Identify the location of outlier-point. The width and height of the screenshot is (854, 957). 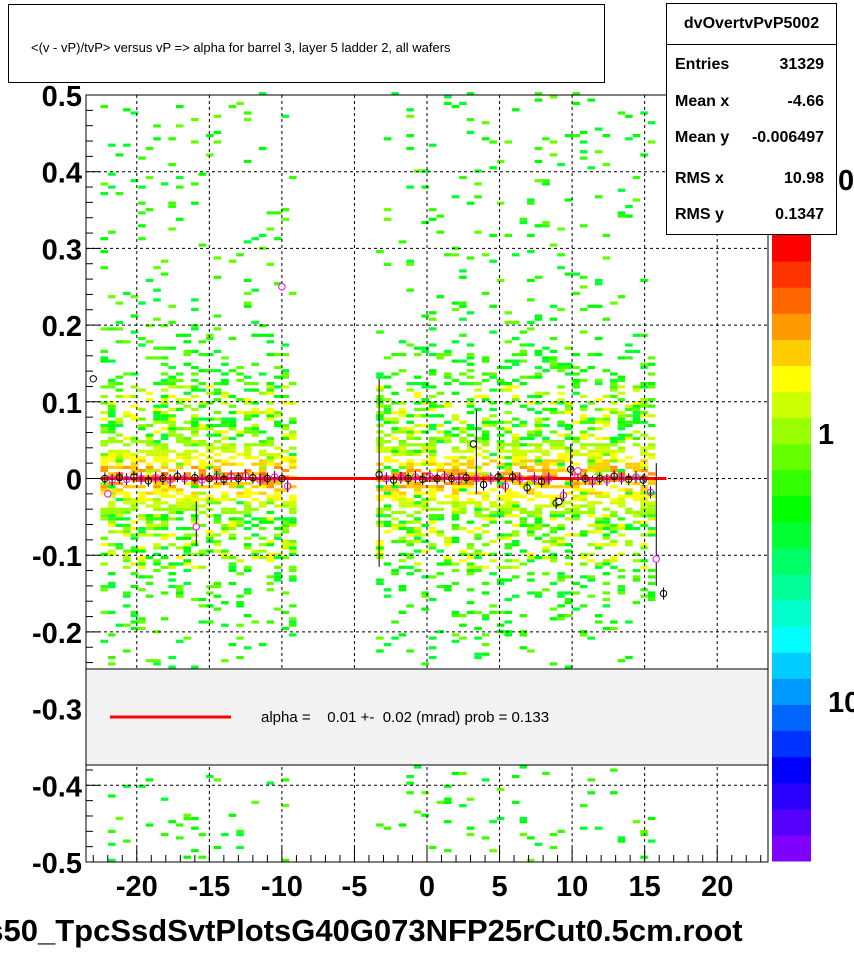
(656, 559).